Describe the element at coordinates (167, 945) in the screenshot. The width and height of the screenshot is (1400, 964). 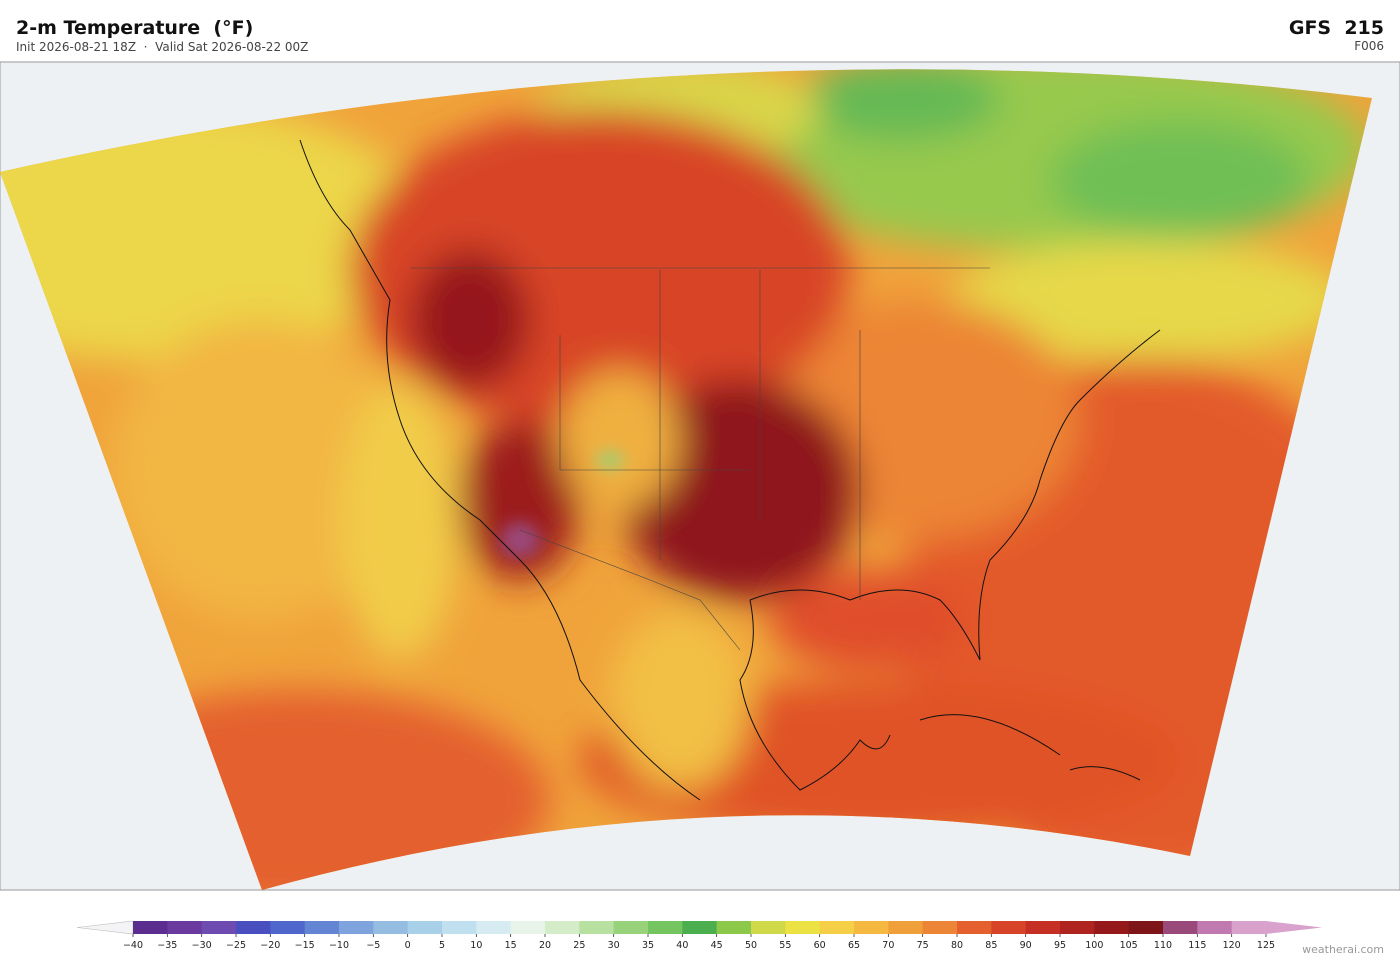
I see `colorbar-tick-label: −35` at that location.